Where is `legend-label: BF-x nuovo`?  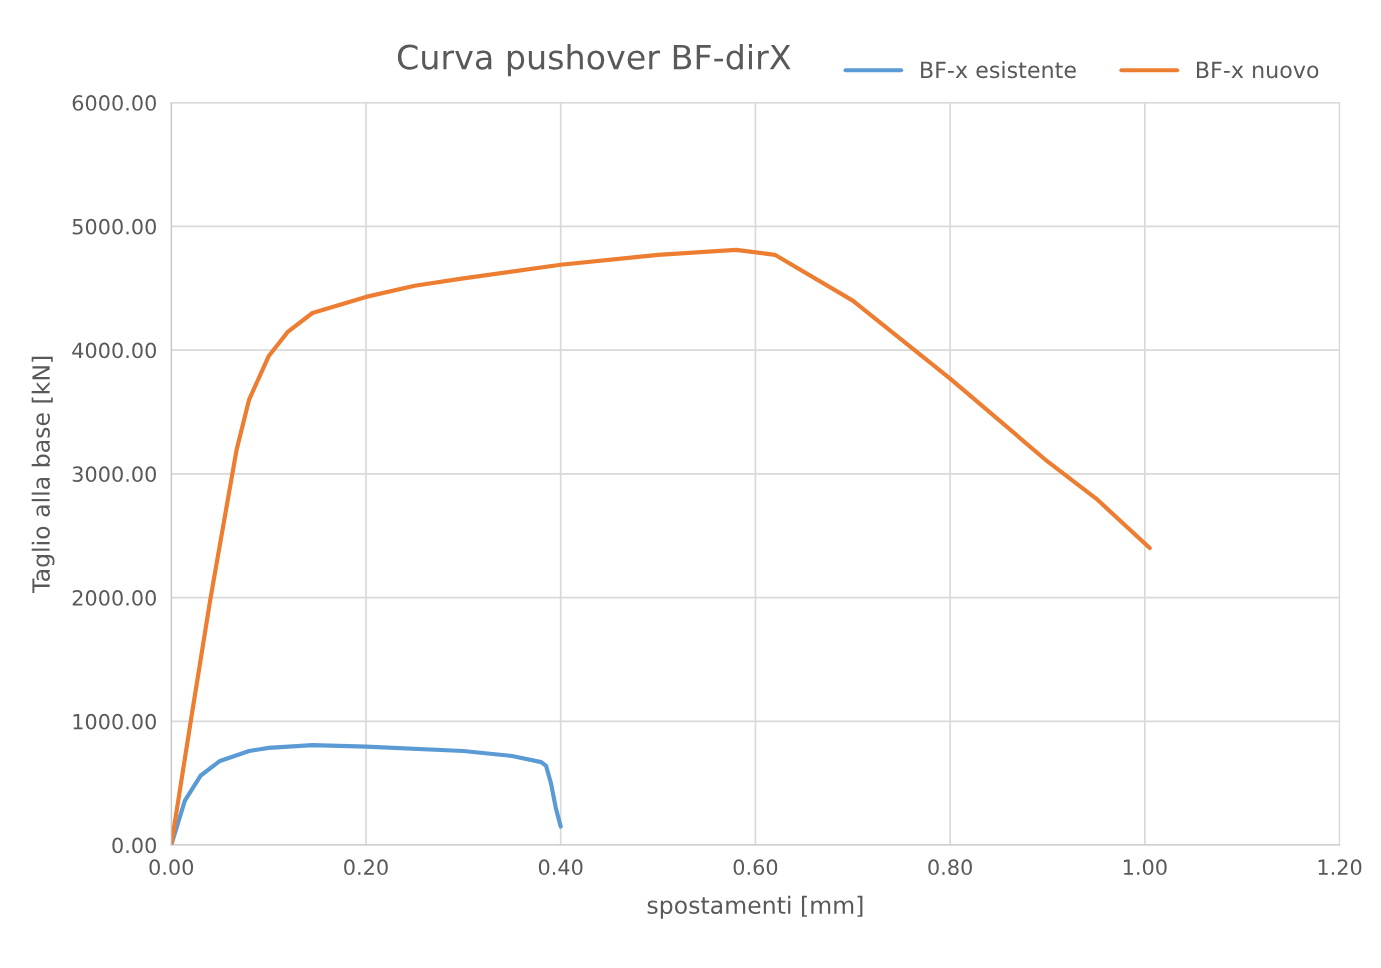 legend-label: BF-x nuovo is located at coordinates (1257, 70).